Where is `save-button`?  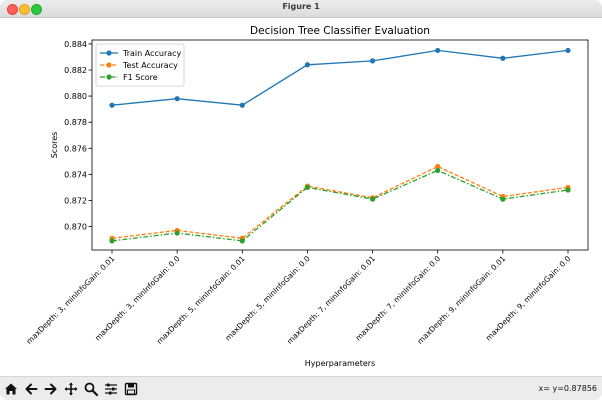
save-button is located at coordinates (131, 389).